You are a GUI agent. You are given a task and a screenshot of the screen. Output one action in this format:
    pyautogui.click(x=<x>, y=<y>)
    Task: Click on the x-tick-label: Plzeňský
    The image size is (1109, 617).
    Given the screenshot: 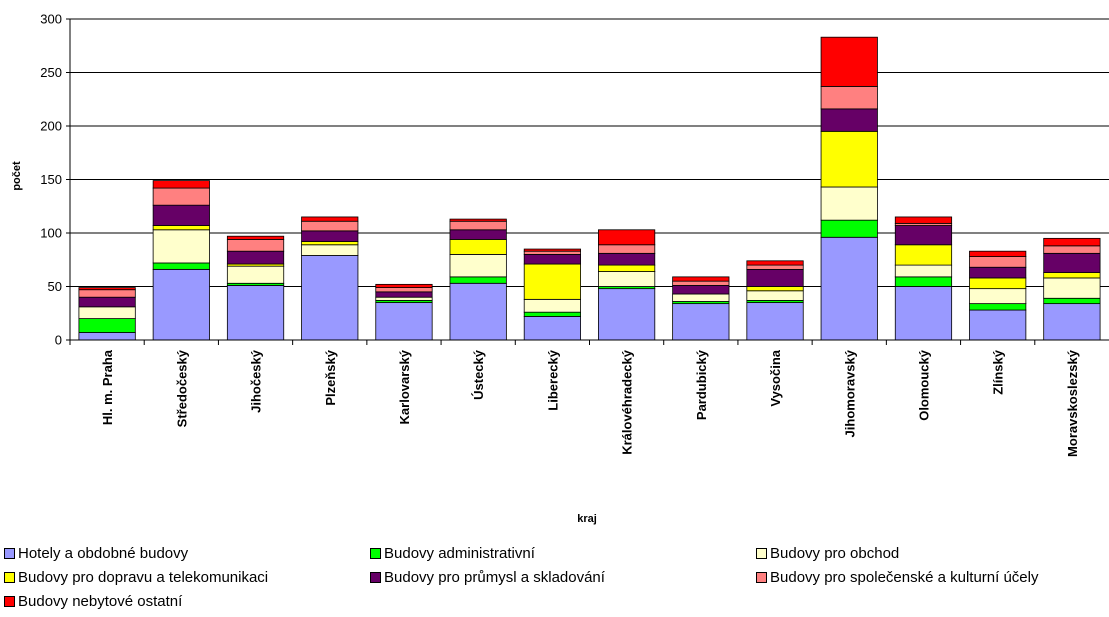 What is the action you would take?
    pyautogui.click(x=330, y=377)
    